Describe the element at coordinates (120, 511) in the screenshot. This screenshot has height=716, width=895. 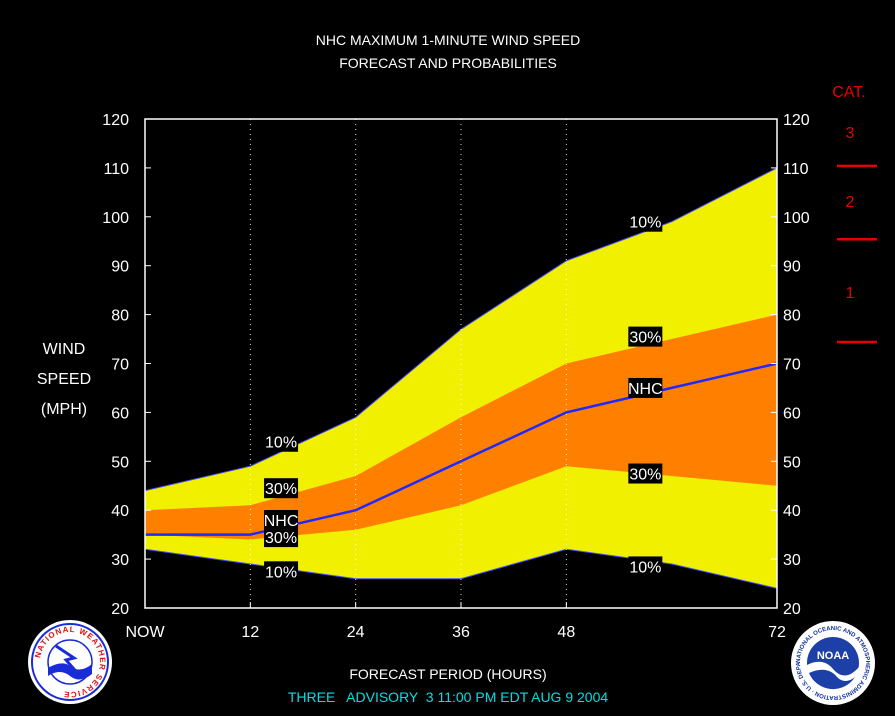
I see `y-tick-label-left: 40` at that location.